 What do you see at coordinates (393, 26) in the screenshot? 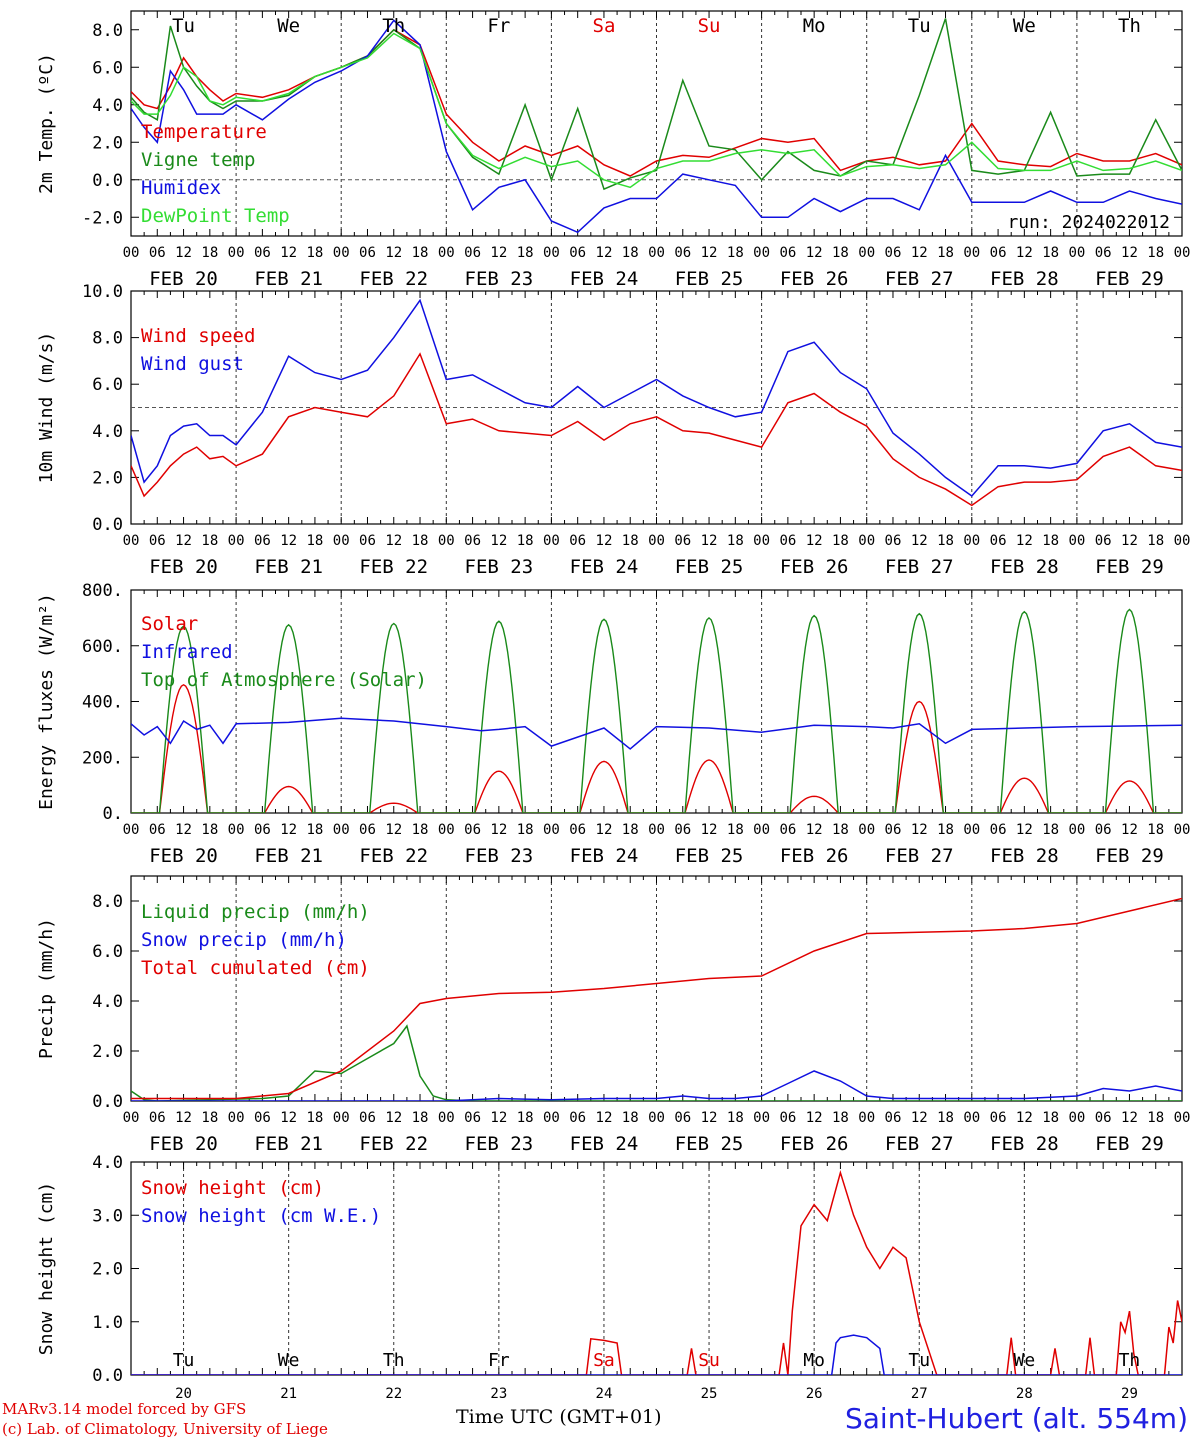
I see `day-letter: Th` at bounding box center [393, 26].